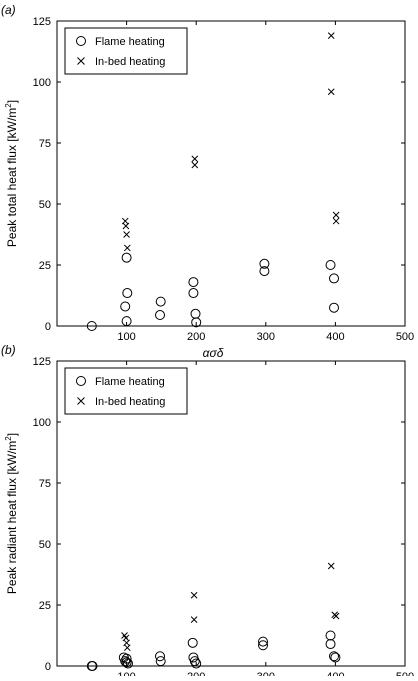 The image size is (418, 681). What do you see at coordinates (8, 10) in the screenshot?
I see `panel-label: (a)` at bounding box center [8, 10].